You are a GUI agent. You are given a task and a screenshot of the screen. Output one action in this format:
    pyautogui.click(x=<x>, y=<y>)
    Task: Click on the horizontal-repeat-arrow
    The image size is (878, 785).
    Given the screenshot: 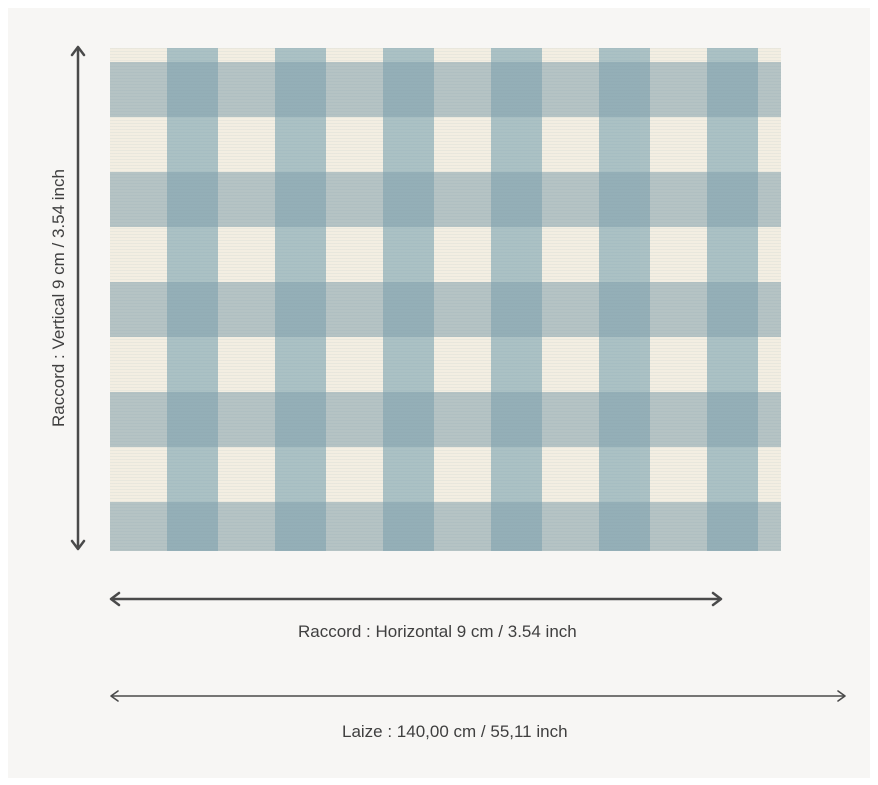 What is the action you would take?
    pyautogui.click(x=416, y=599)
    